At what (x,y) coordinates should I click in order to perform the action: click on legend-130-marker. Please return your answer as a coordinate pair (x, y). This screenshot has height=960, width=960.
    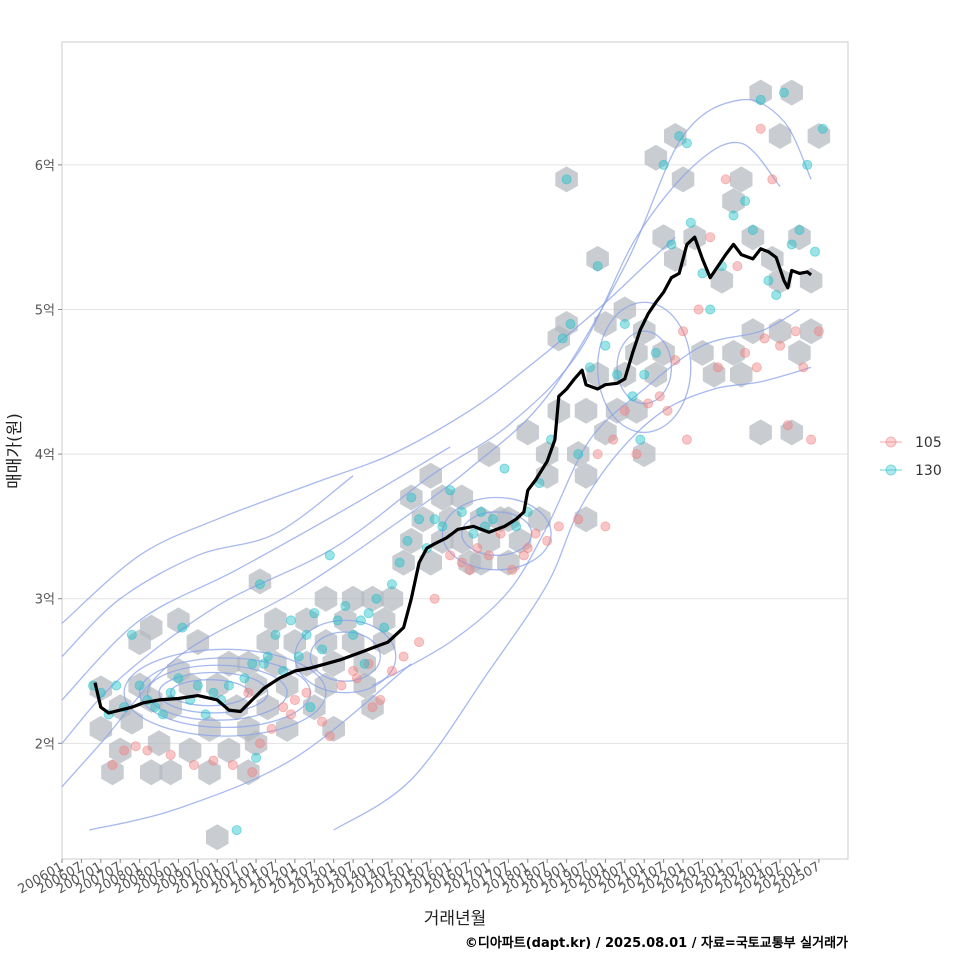
    Looking at the image, I should click on (891, 470).